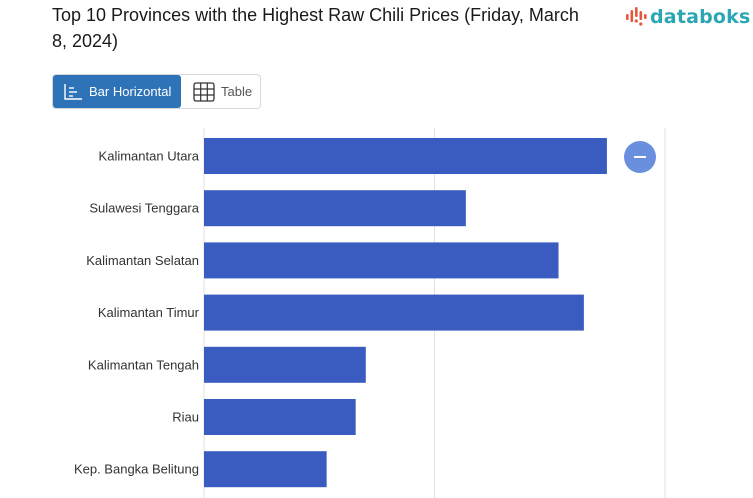 The height and width of the screenshot is (498, 753). I want to click on bar-dots-logo-icon, so click(636, 16).